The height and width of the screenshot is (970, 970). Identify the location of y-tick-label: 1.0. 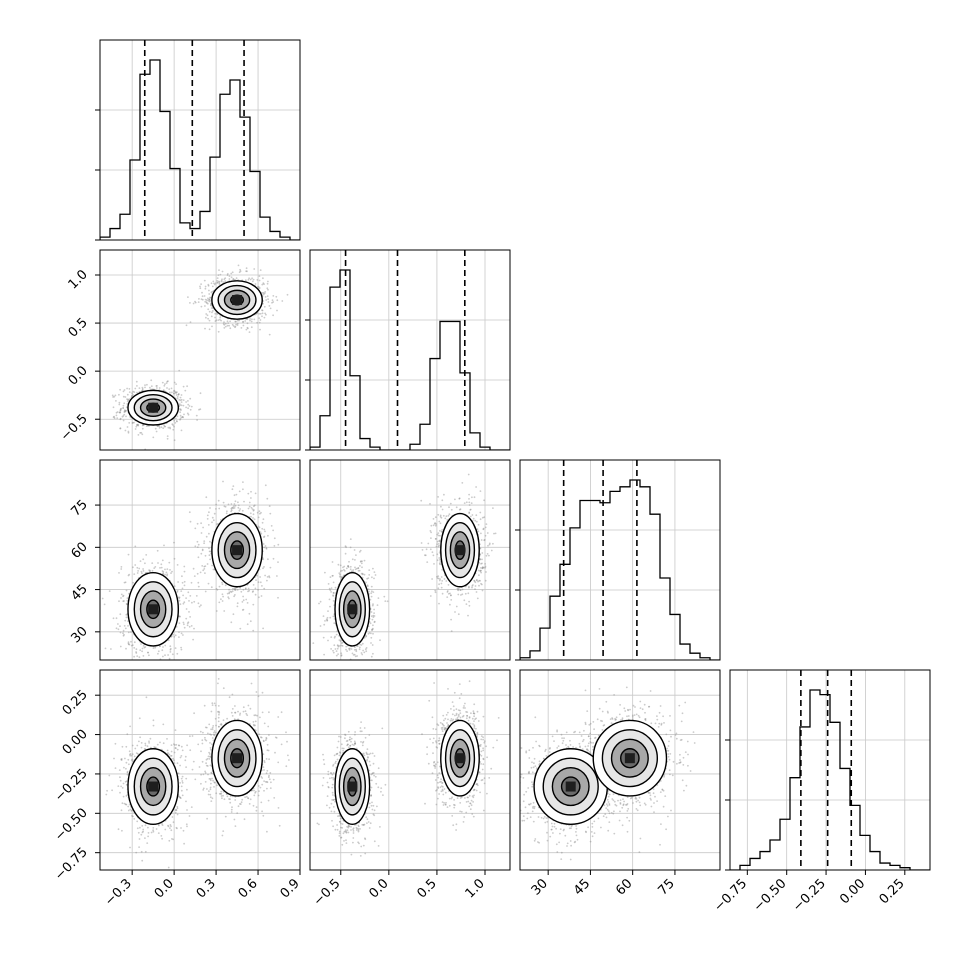
(78, 279).